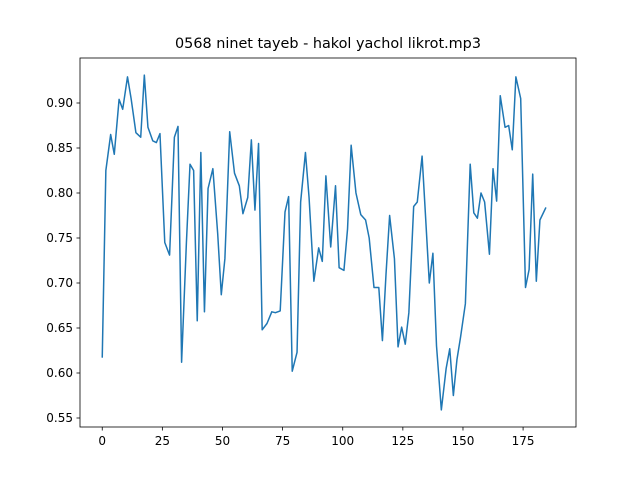 The width and height of the screenshot is (640, 480). Describe the element at coordinates (523, 441) in the screenshot. I see `x-tick-label: 175` at that location.